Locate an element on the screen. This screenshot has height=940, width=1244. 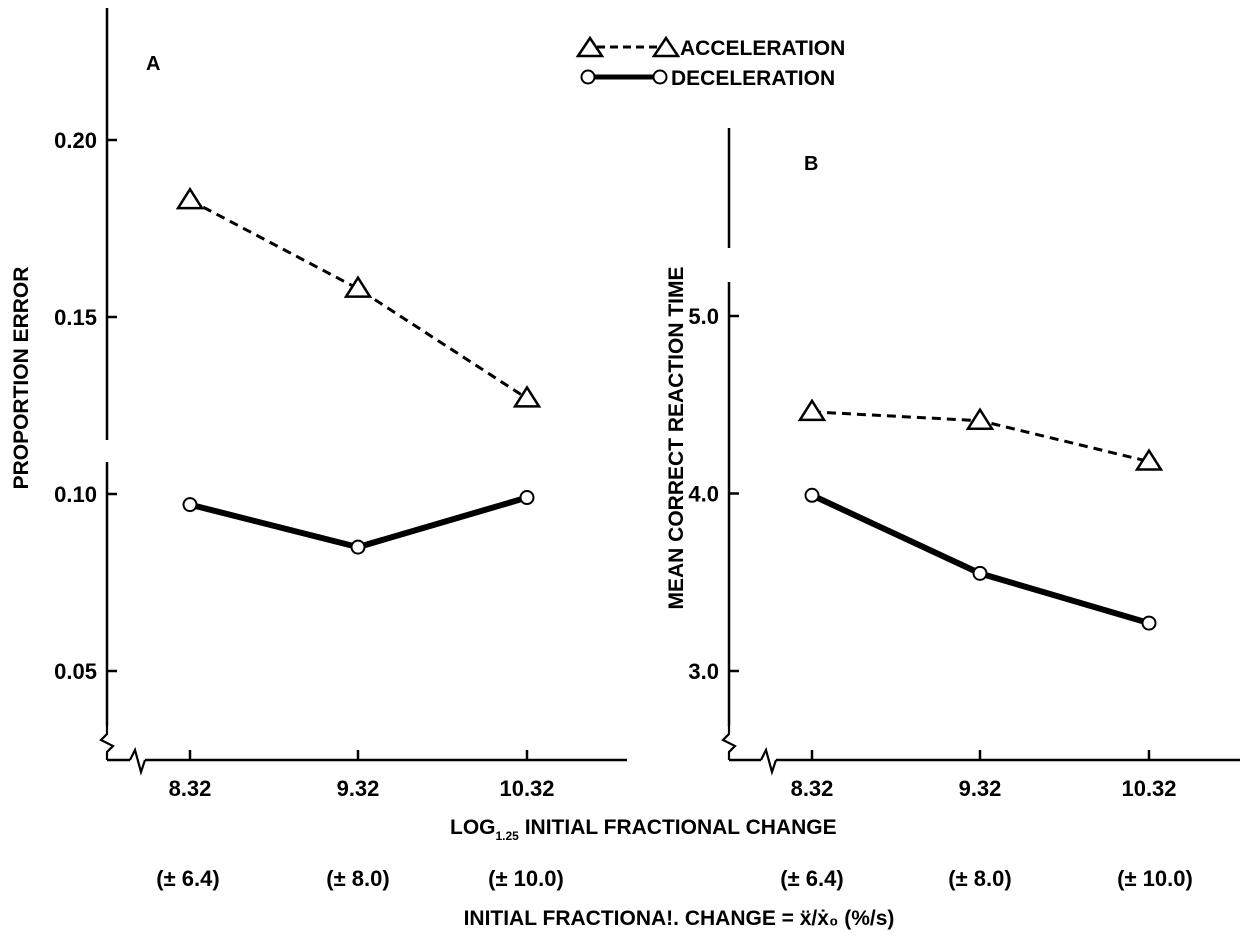
legend-label-acceleration: ACCELERATION is located at coordinates (762, 48).